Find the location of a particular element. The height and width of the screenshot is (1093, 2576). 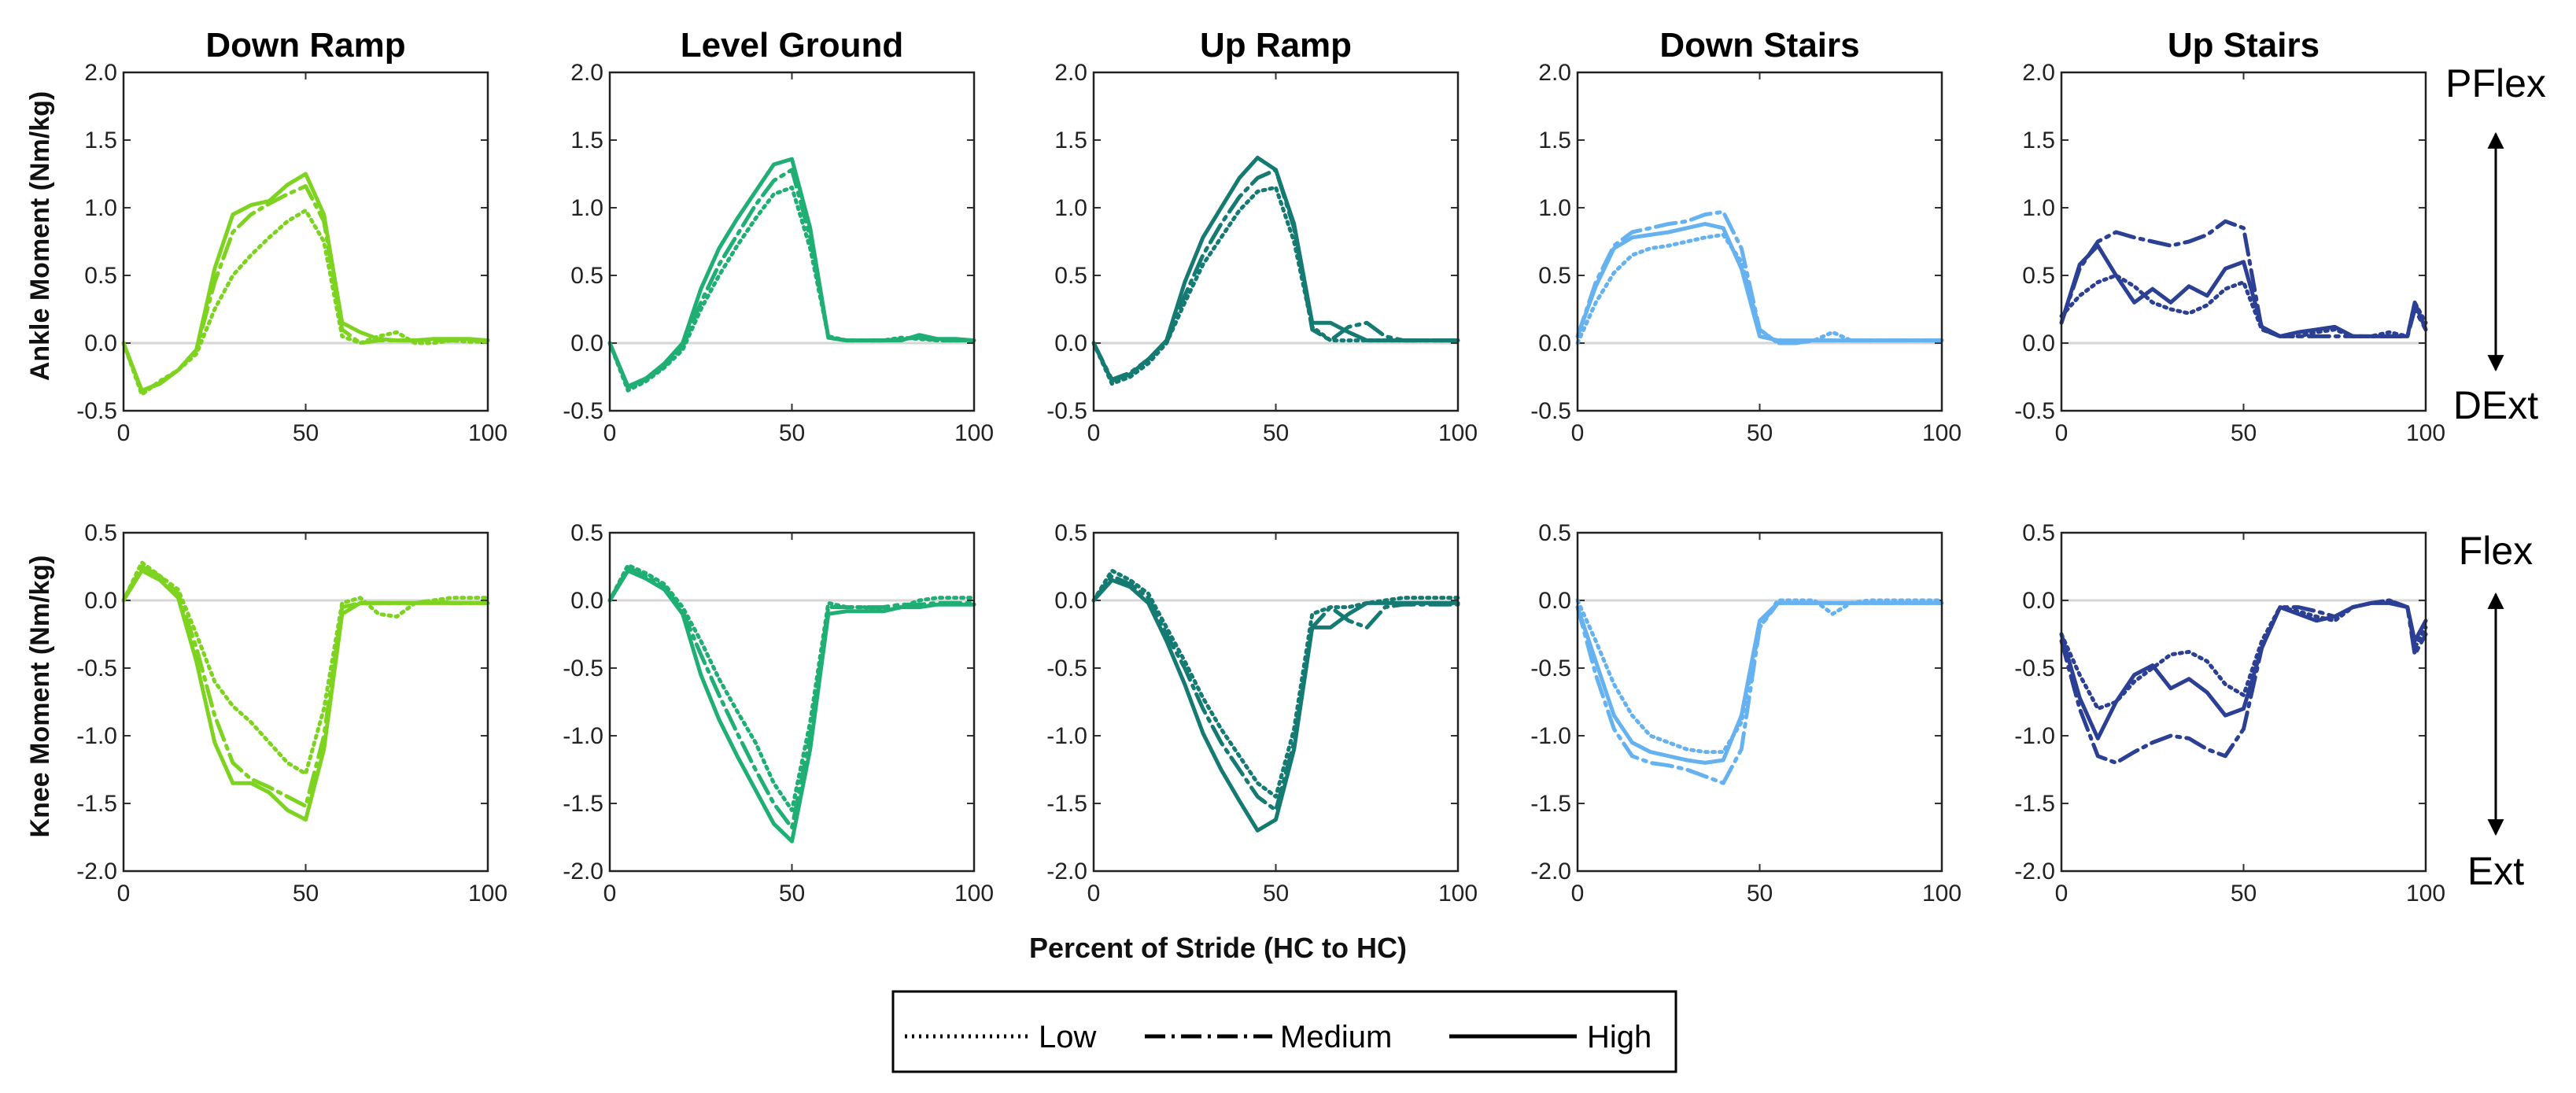

dext-label: DExt is located at coordinates (2496, 405).